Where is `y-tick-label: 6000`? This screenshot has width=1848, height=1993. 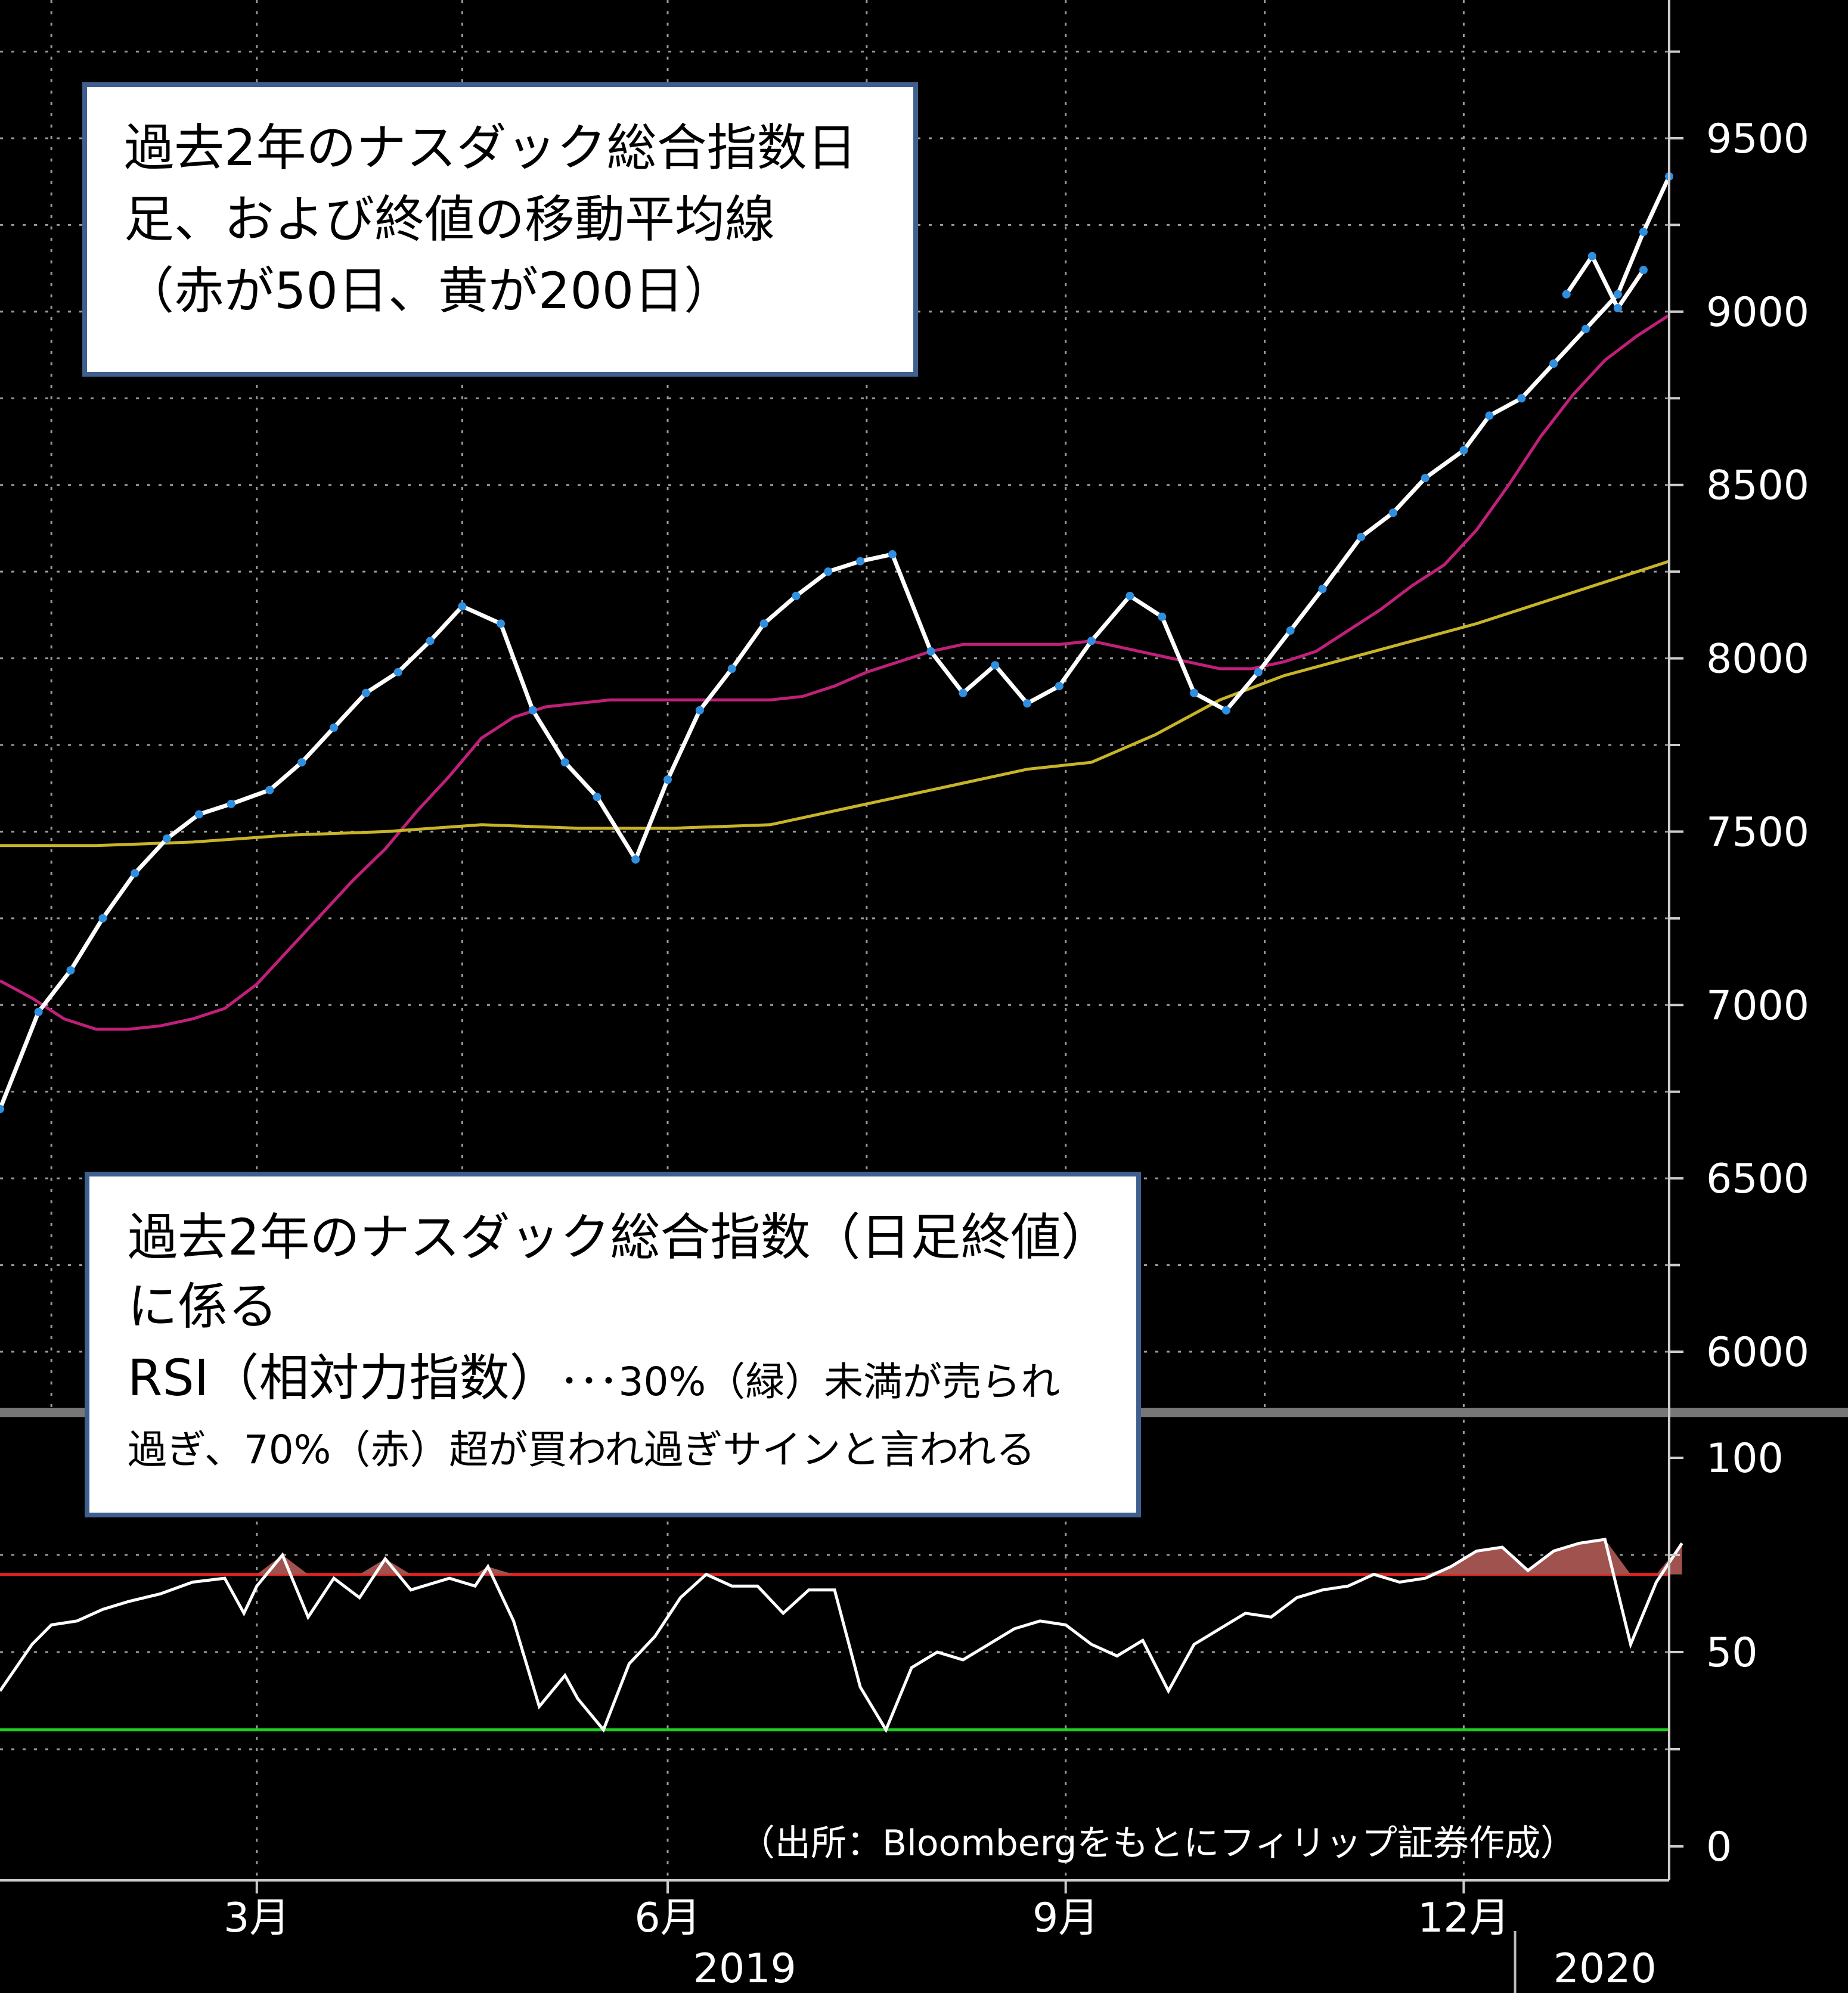 y-tick-label: 6000 is located at coordinates (1757, 1352).